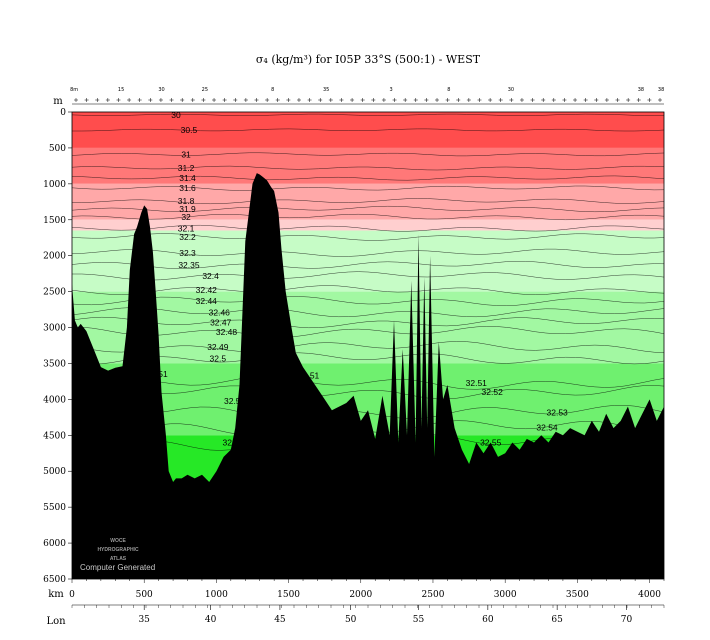 The width and height of the screenshot is (710, 640). I want to click on station-label: 15, so click(121, 90).